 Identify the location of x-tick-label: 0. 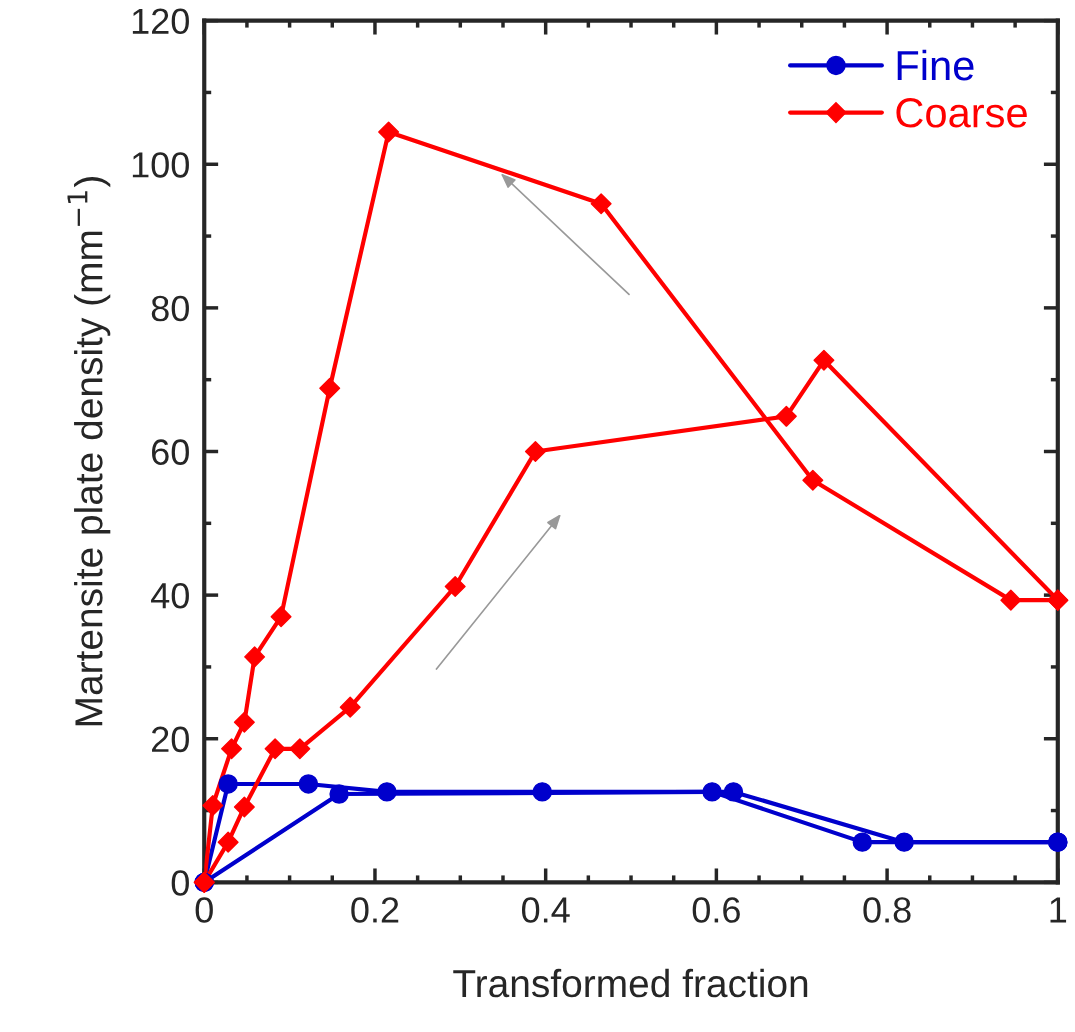
(204, 910).